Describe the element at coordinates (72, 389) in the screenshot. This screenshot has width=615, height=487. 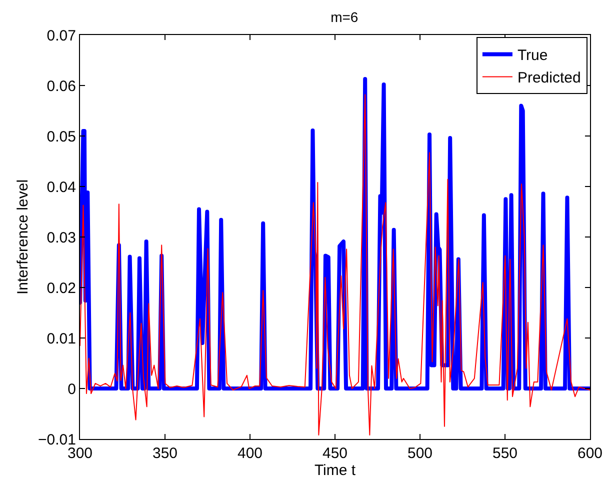
I see `y-tick-label: 0` at that location.